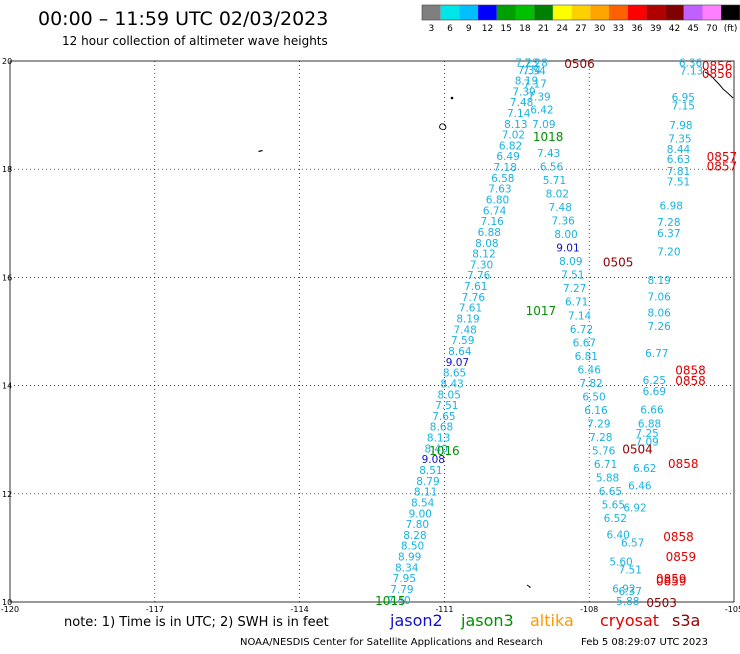  What do you see at coordinates (541, 311) in the screenshot?
I see `pass-time-label: 1017` at bounding box center [541, 311].